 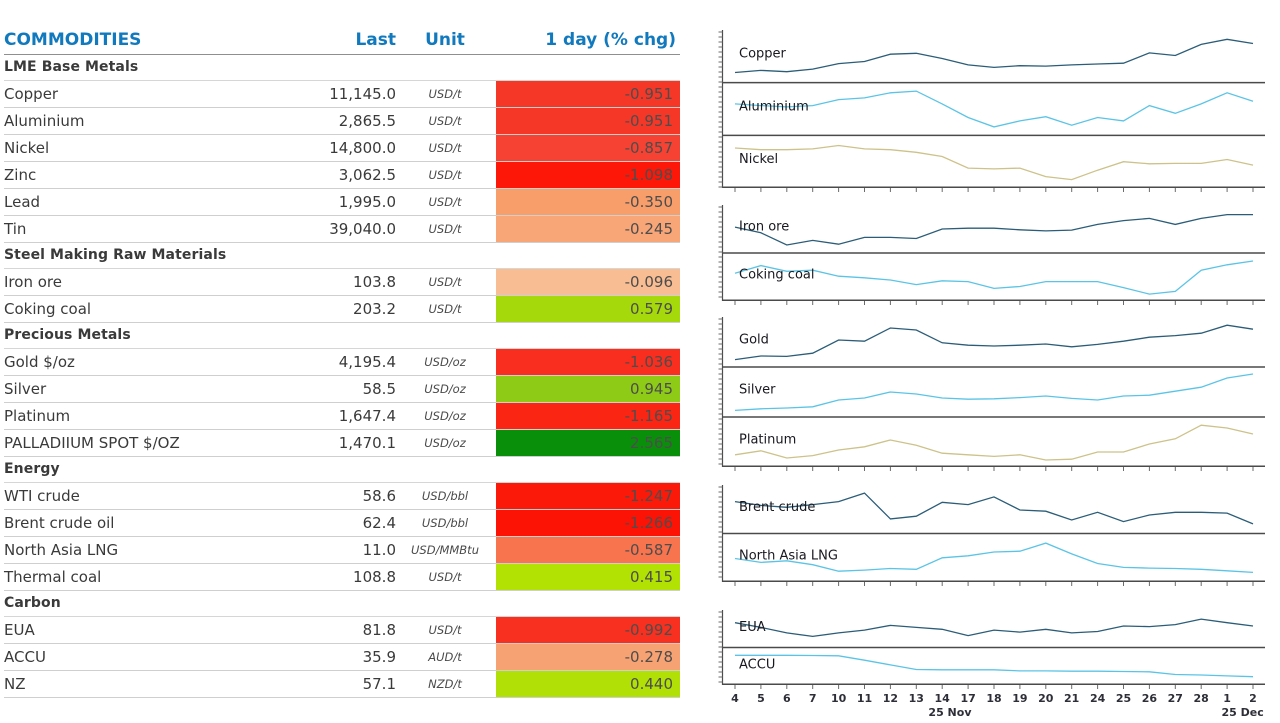 I want to click on commodity-name: Copper, so click(x=31, y=94).